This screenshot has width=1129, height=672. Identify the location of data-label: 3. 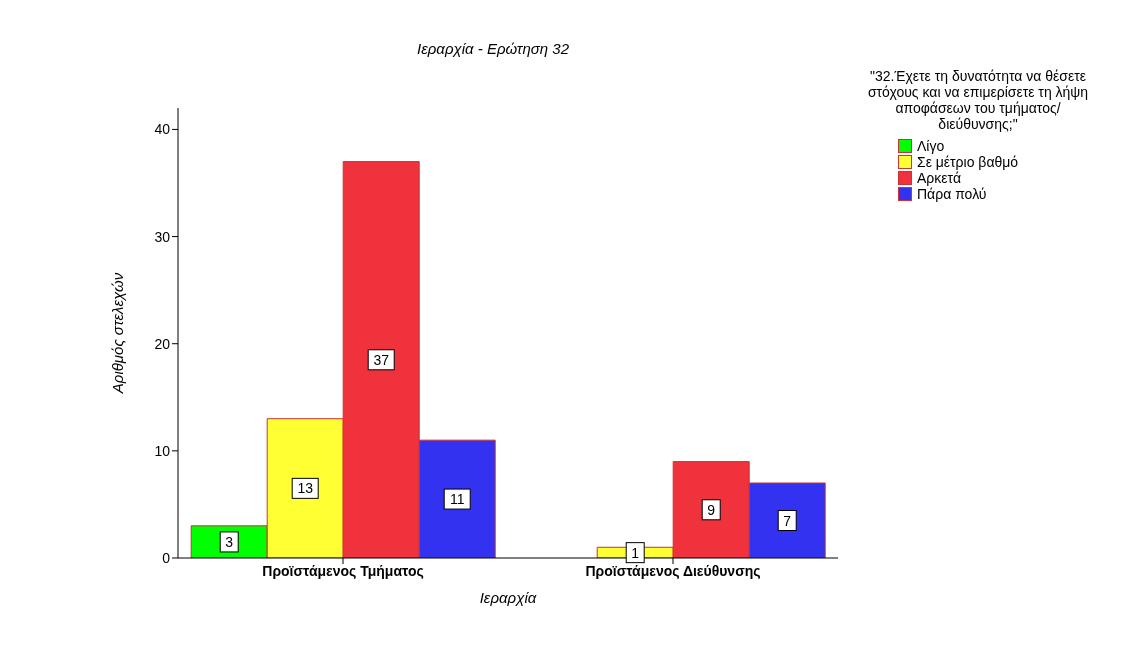
(229, 541).